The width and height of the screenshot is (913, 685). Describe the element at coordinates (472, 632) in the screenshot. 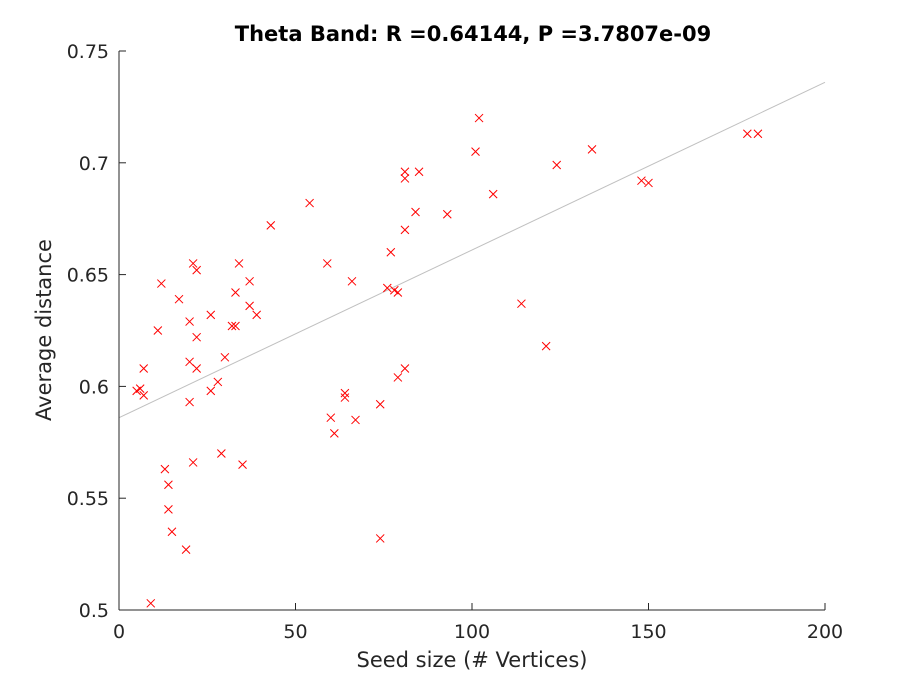

I see `x-tick-label: 100` at that location.